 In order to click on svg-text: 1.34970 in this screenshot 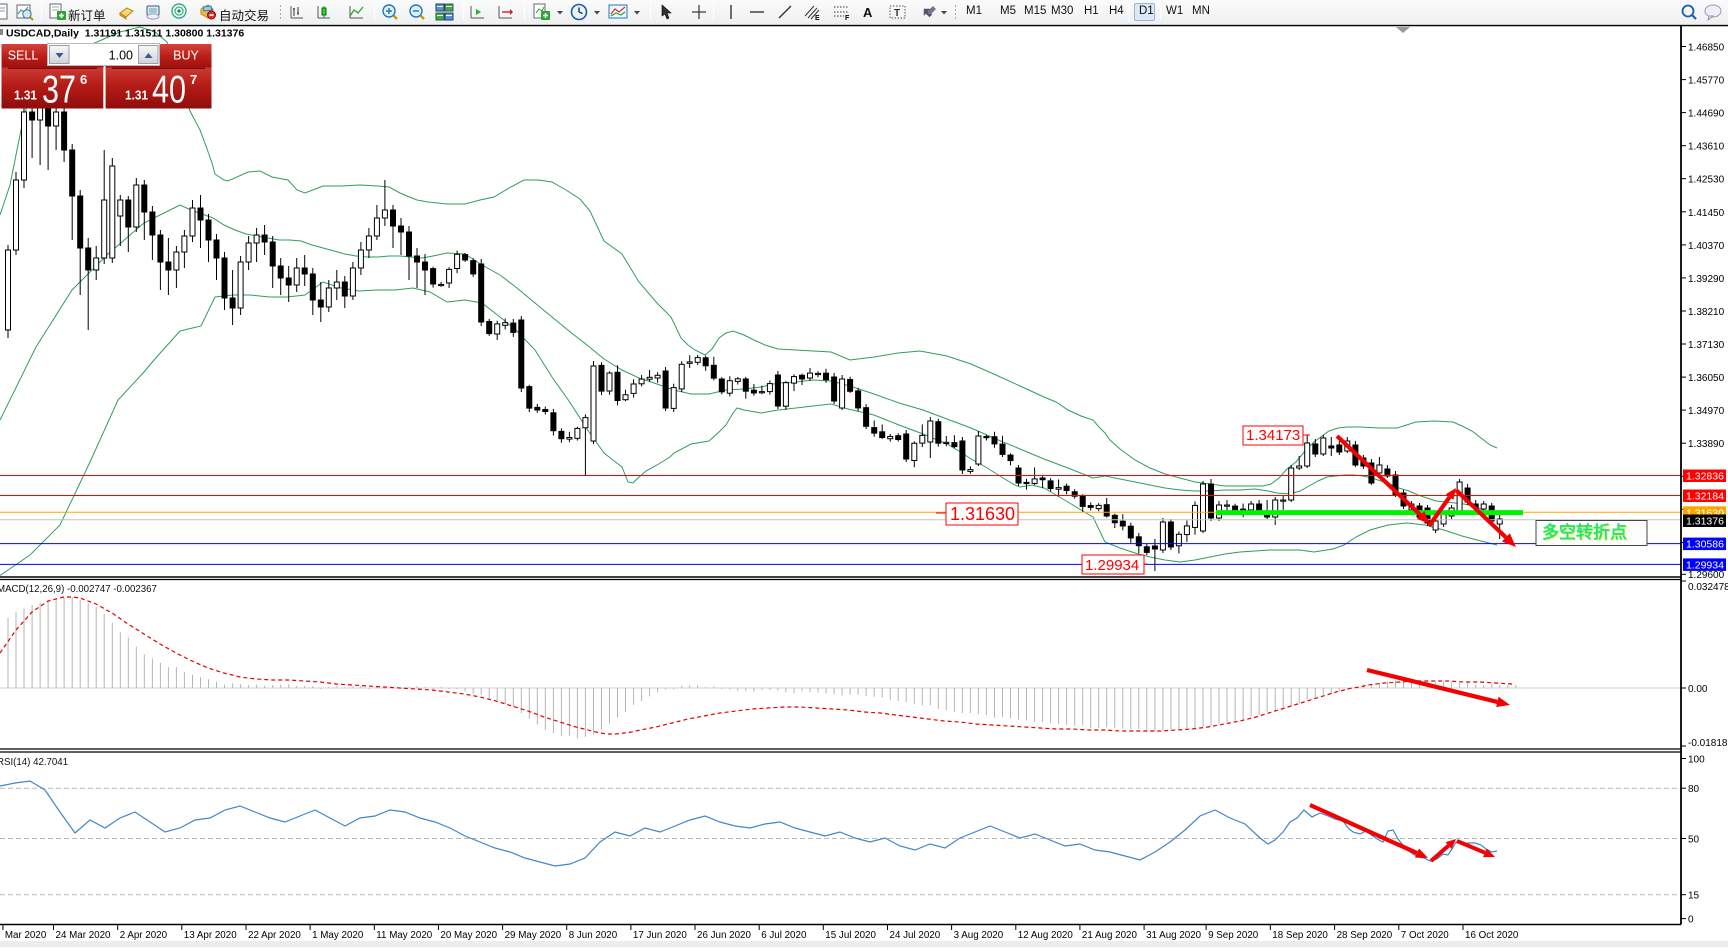, I will do `click(1706, 411)`.